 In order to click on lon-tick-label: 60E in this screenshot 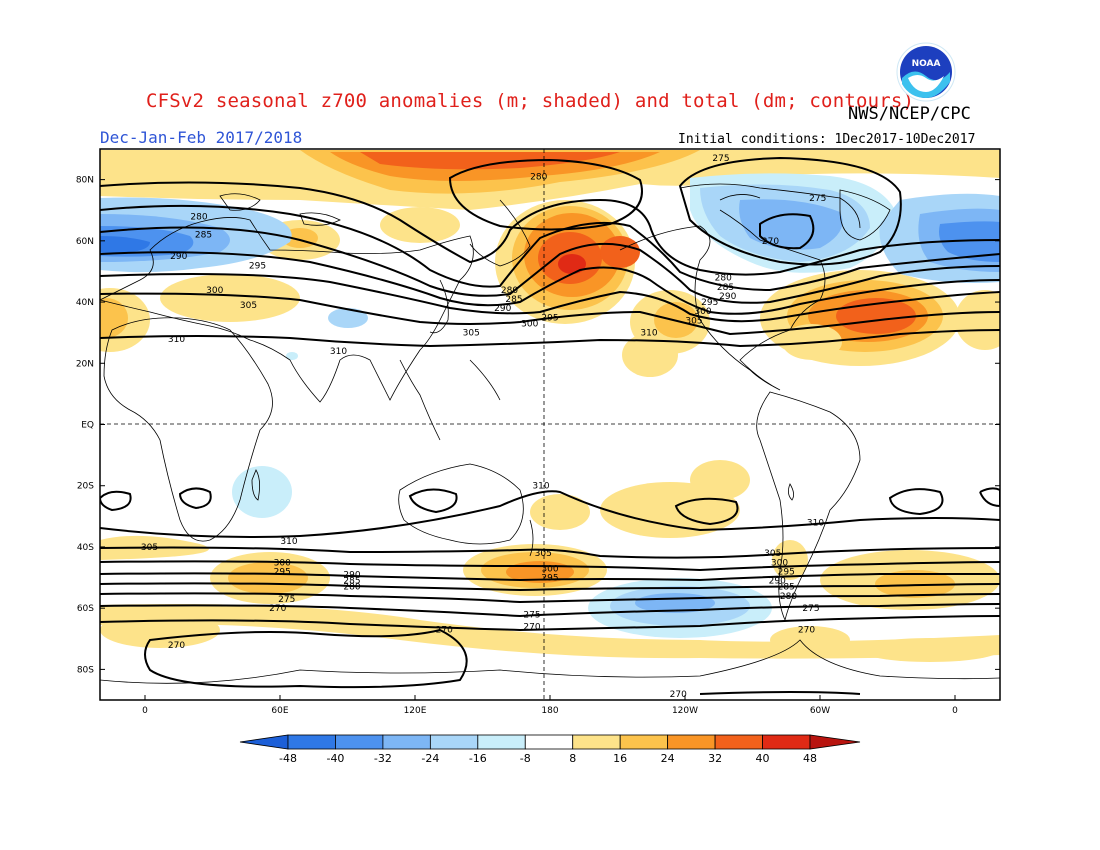, I will do `click(279, 711)`.